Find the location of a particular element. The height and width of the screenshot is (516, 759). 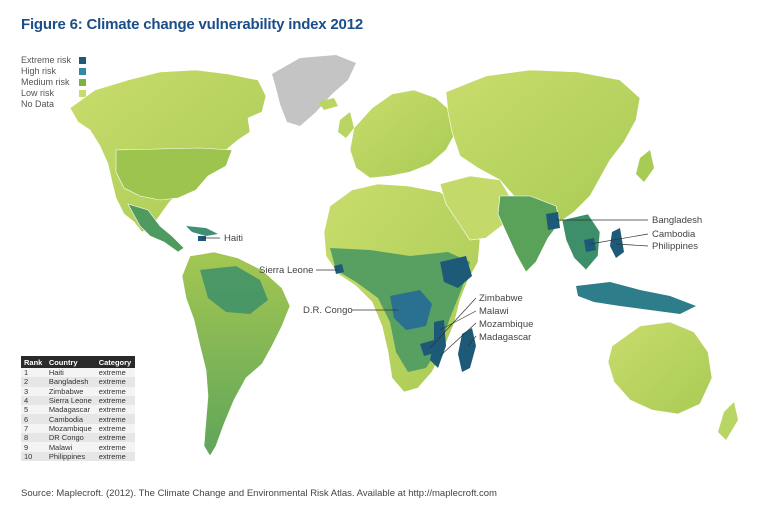

haiti is located at coordinates (202, 238).